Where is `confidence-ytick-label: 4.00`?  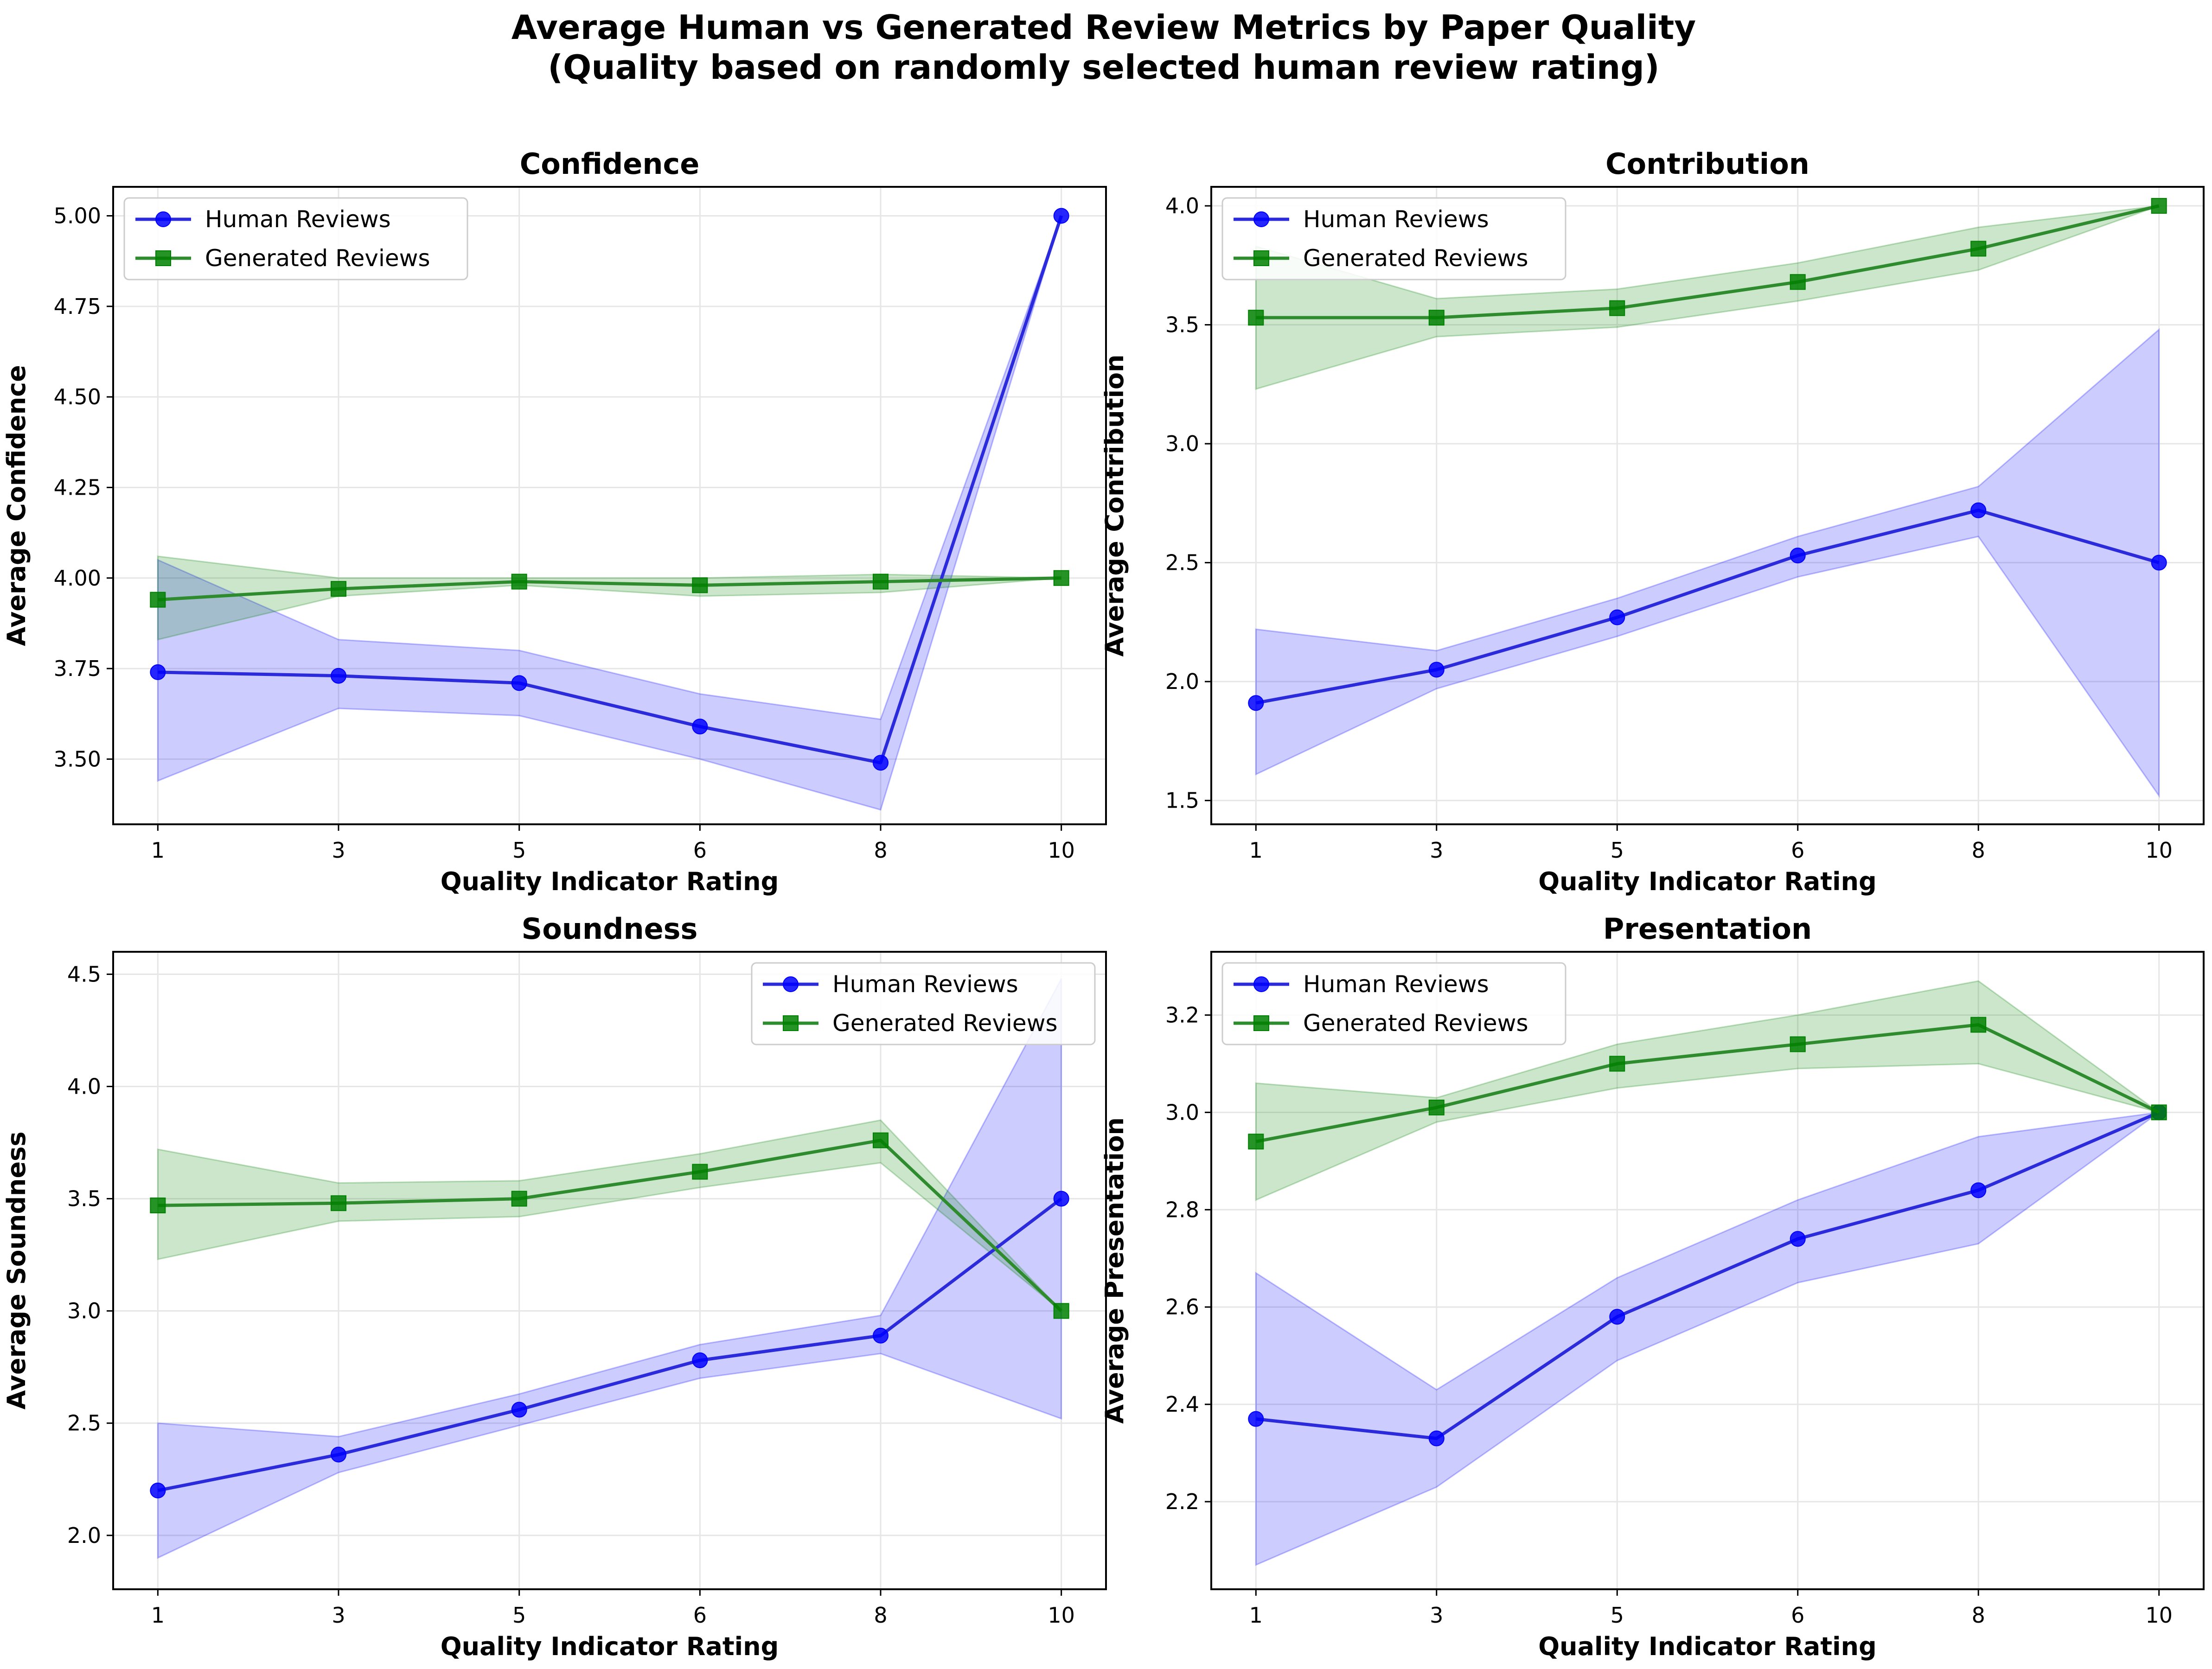
confidence-ytick-label: 4.00 is located at coordinates (77, 578).